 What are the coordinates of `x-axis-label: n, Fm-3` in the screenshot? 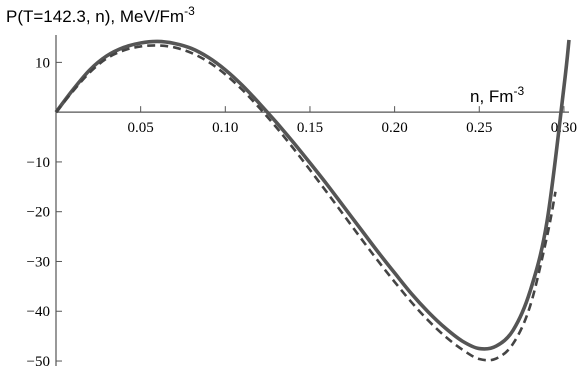 It's located at (497, 95).